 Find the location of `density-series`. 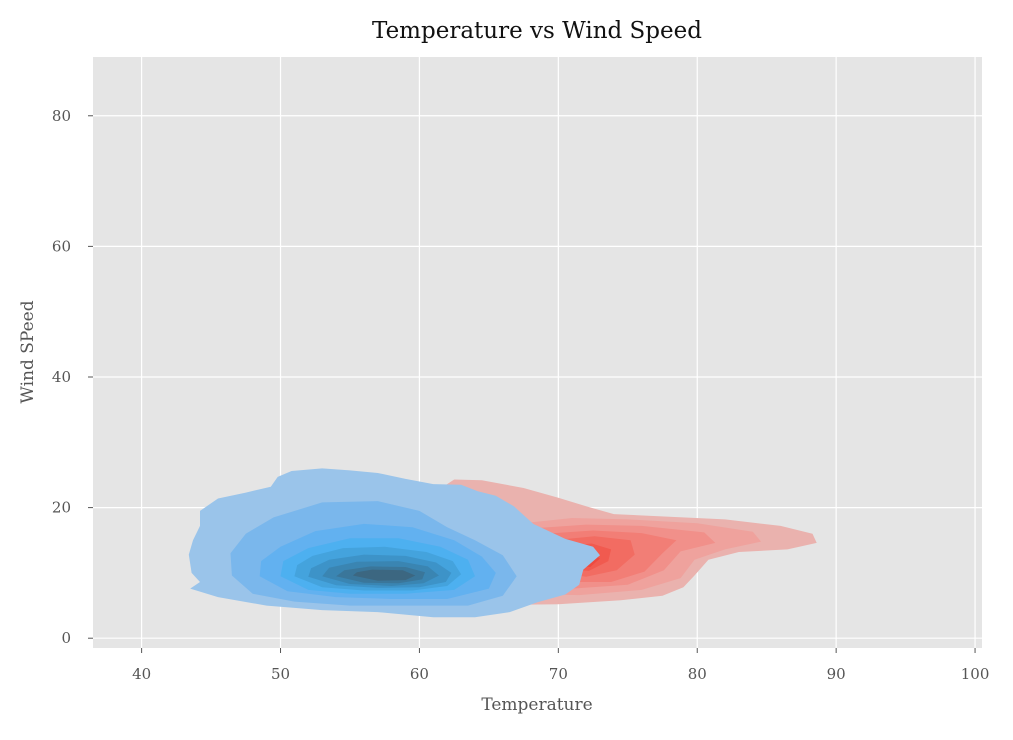

density-series is located at coordinates (502, 543).